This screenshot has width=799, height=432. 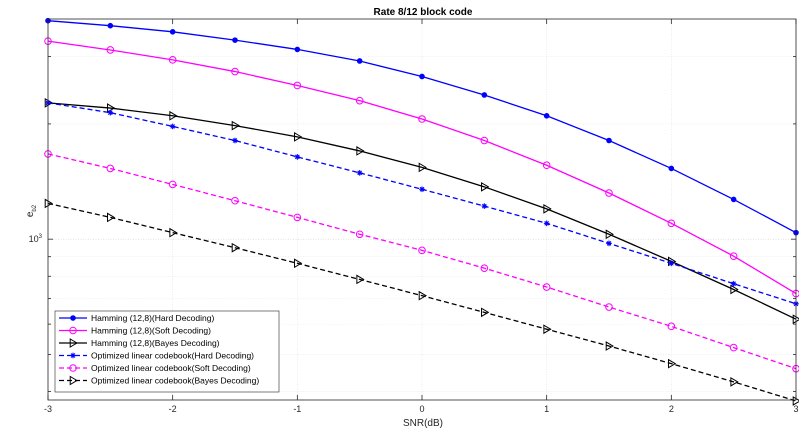 What do you see at coordinates (48, 409) in the screenshot?
I see `x-tick-label: -3` at bounding box center [48, 409].